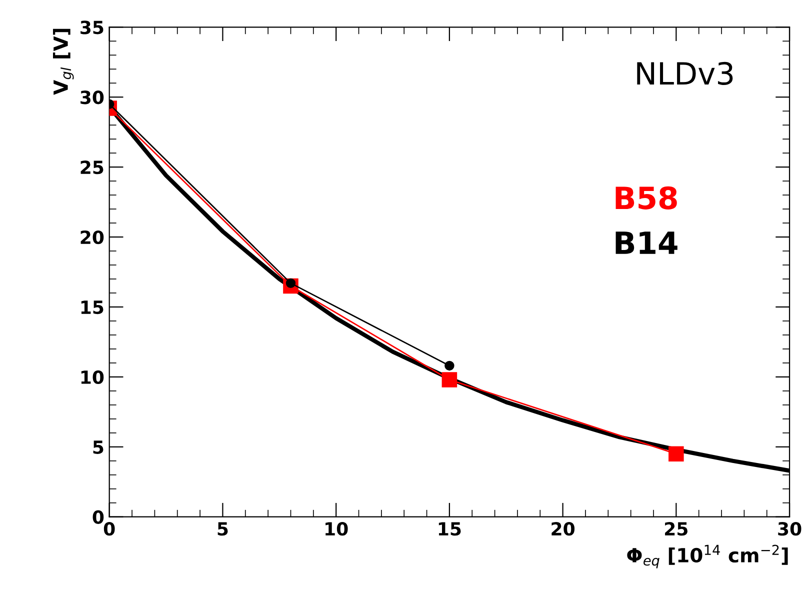 Image resolution: width=804 pixels, height=590 pixels. I want to click on x-tick-label: 15, so click(449, 529).